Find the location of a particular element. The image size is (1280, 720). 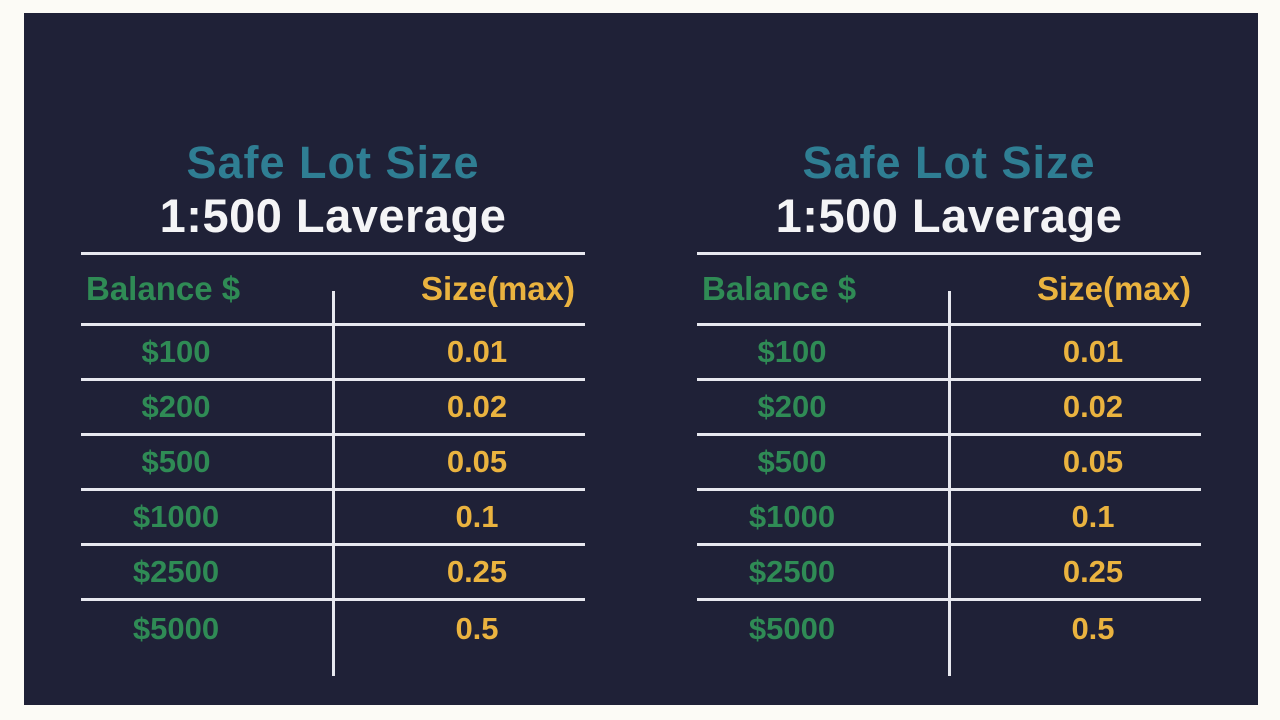

table-row: $2500 0.25 is located at coordinates (333, 573).